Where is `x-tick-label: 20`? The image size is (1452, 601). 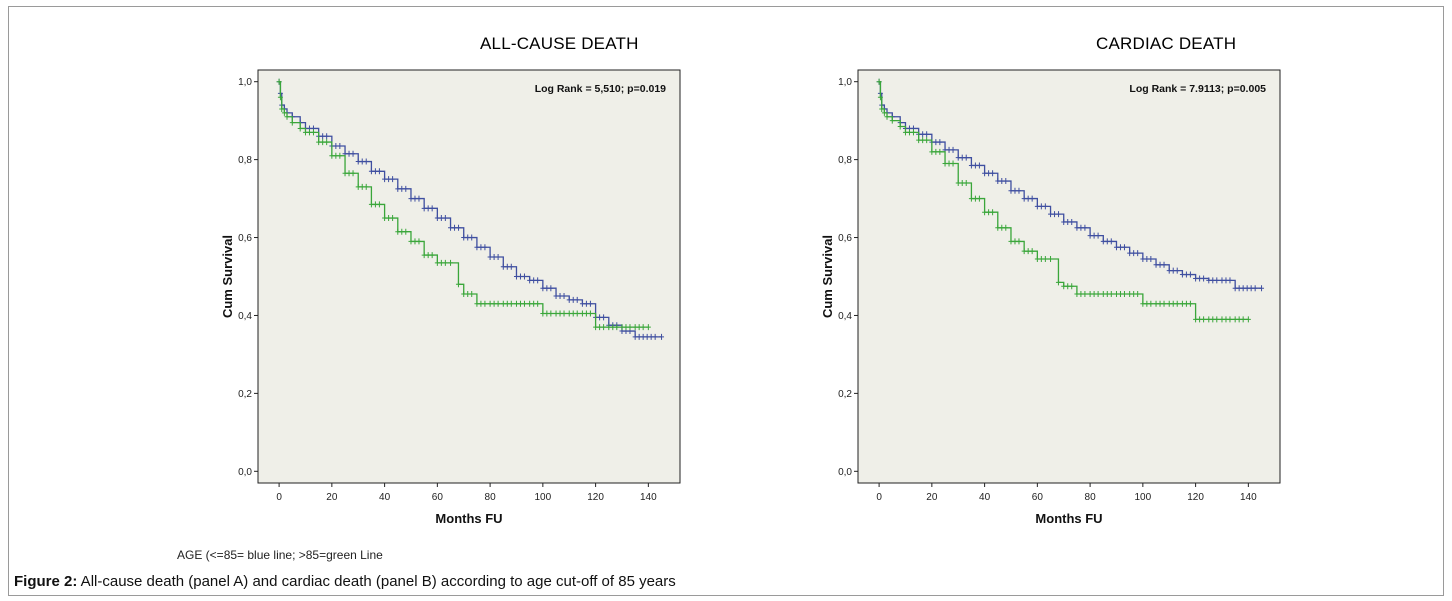 x-tick-label: 20 is located at coordinates (932, 497).